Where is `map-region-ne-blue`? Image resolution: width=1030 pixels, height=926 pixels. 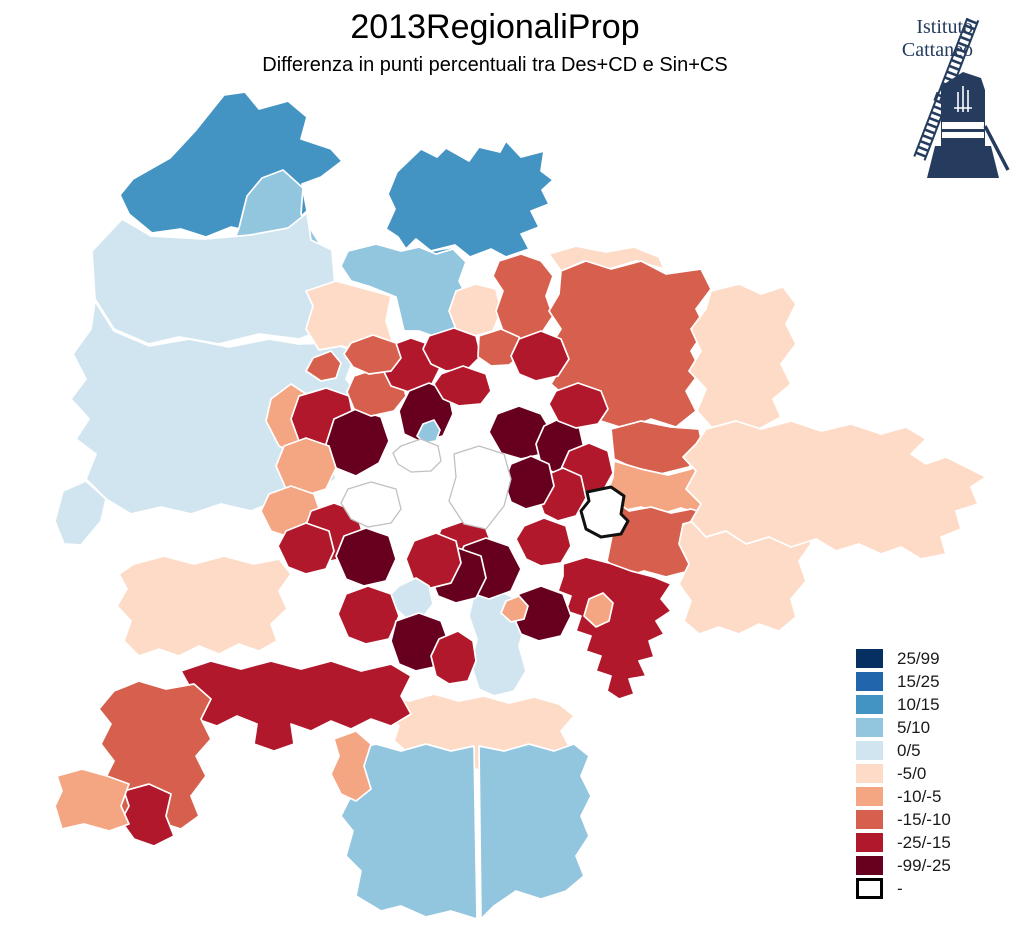
map-region-ne-blue is located at coordinates (469, 199).